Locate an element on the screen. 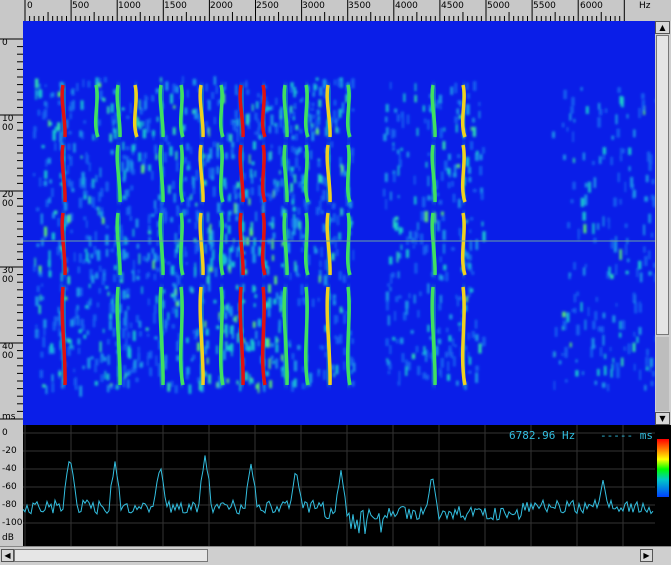 This screenshot has width=671, height=565. freq-tick-label: 3500 is located at coordinates (359, 6).